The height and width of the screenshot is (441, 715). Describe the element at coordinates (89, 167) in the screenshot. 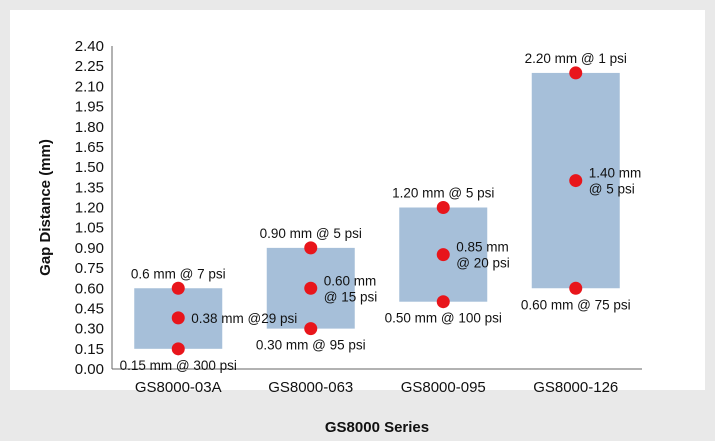

I see `y-tick-label: 1.50` at that location.